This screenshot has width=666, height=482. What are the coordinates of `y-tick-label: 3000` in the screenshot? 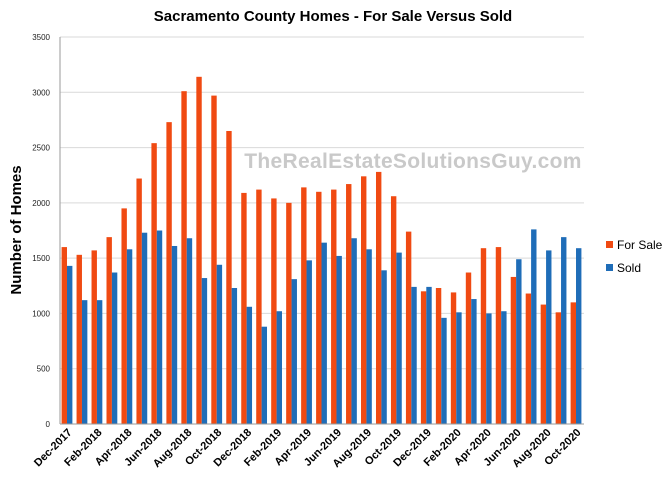 It's located at (41, 92).